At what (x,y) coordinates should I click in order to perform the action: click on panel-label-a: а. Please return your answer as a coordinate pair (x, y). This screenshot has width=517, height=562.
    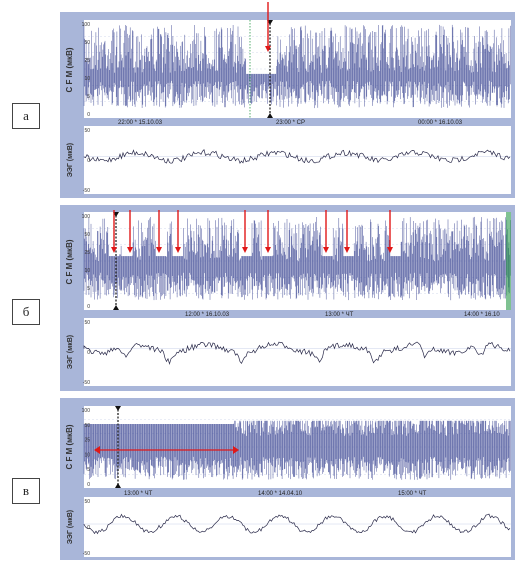
    Looking at the image, I should click on (26, 116).